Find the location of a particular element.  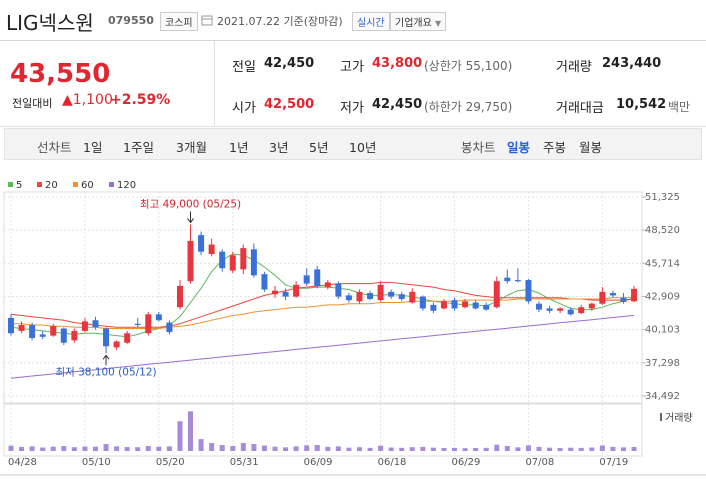

x-tick-label: 06/09 is located at coordinates (318, 462).